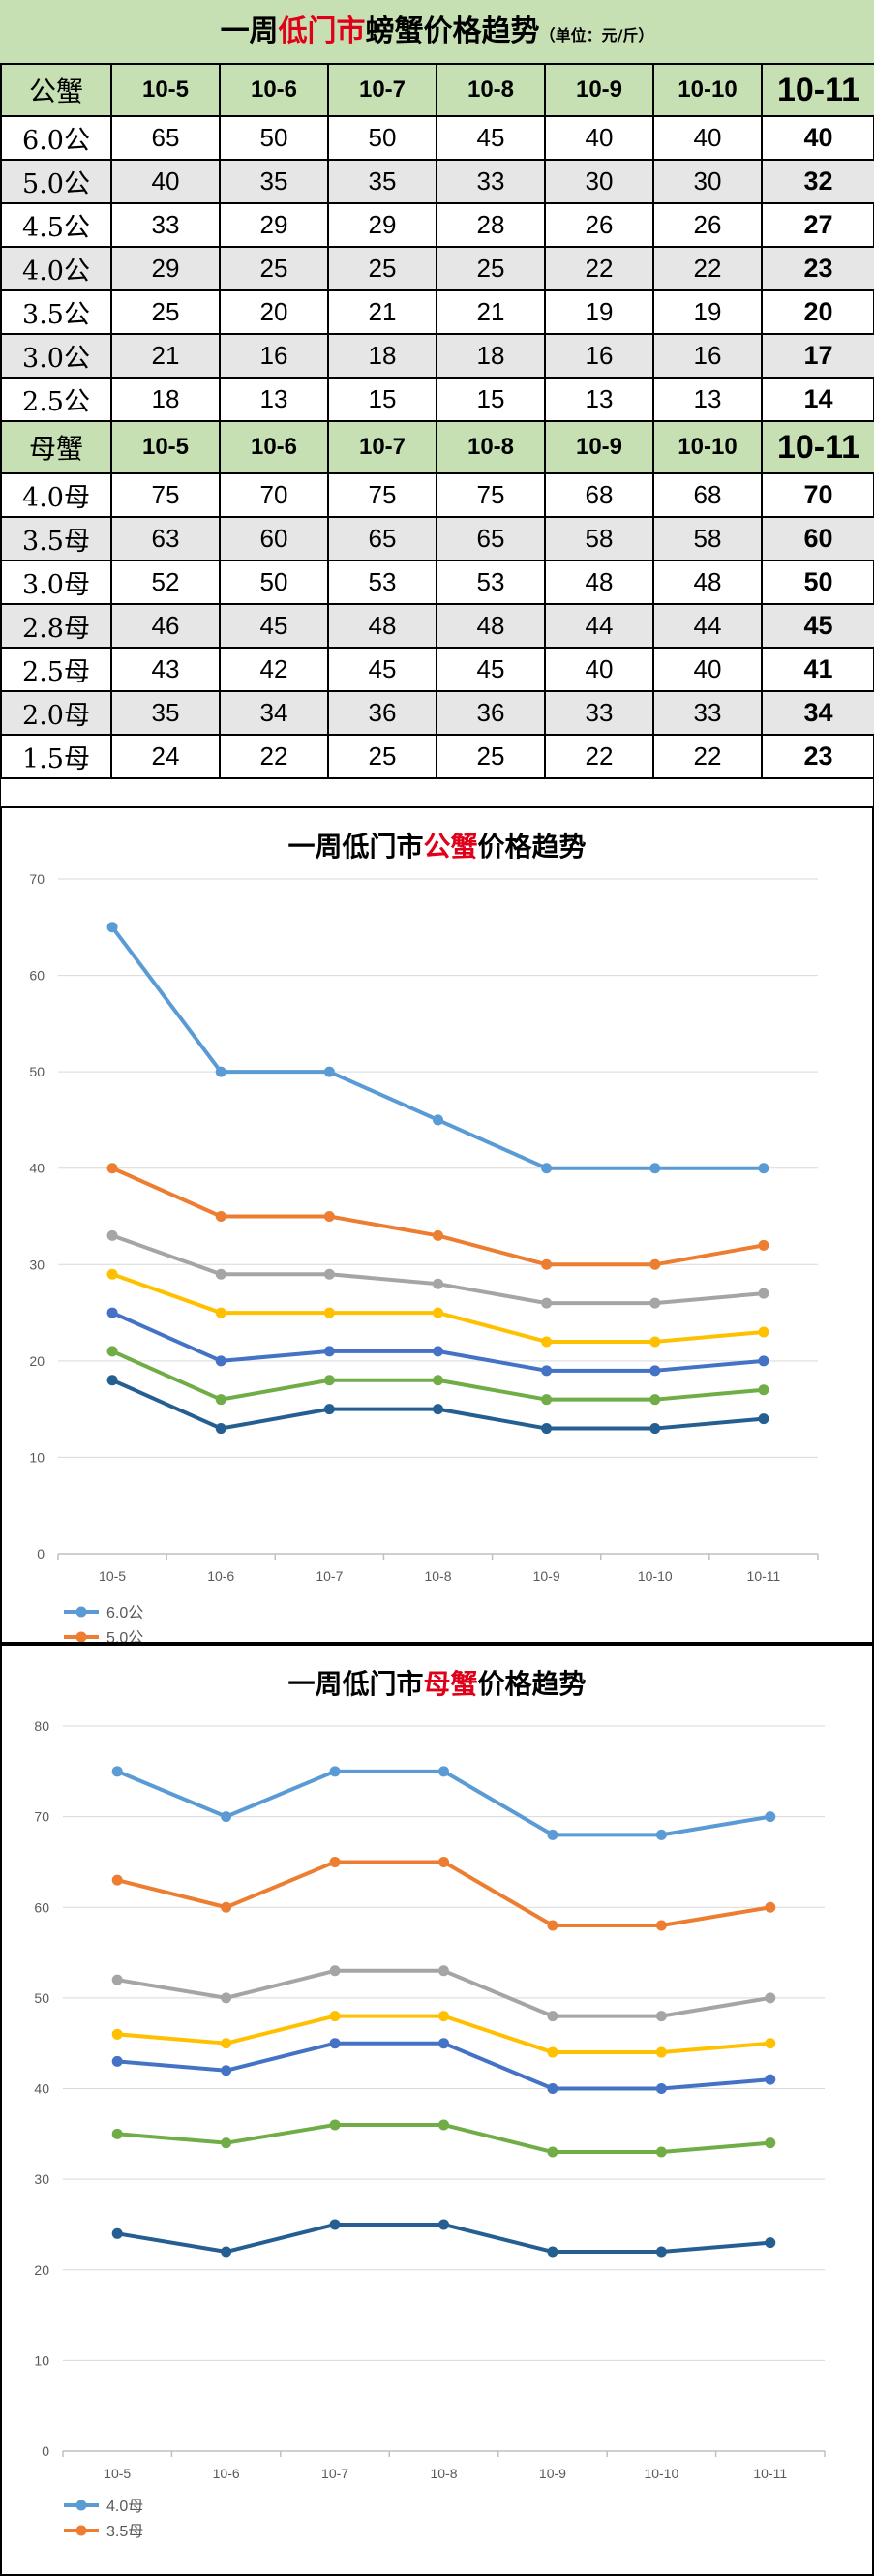  What do you see at coordinates (817, 181) in the screenshot?
I see `price-cell: 32` at bounding box center [817, 181].